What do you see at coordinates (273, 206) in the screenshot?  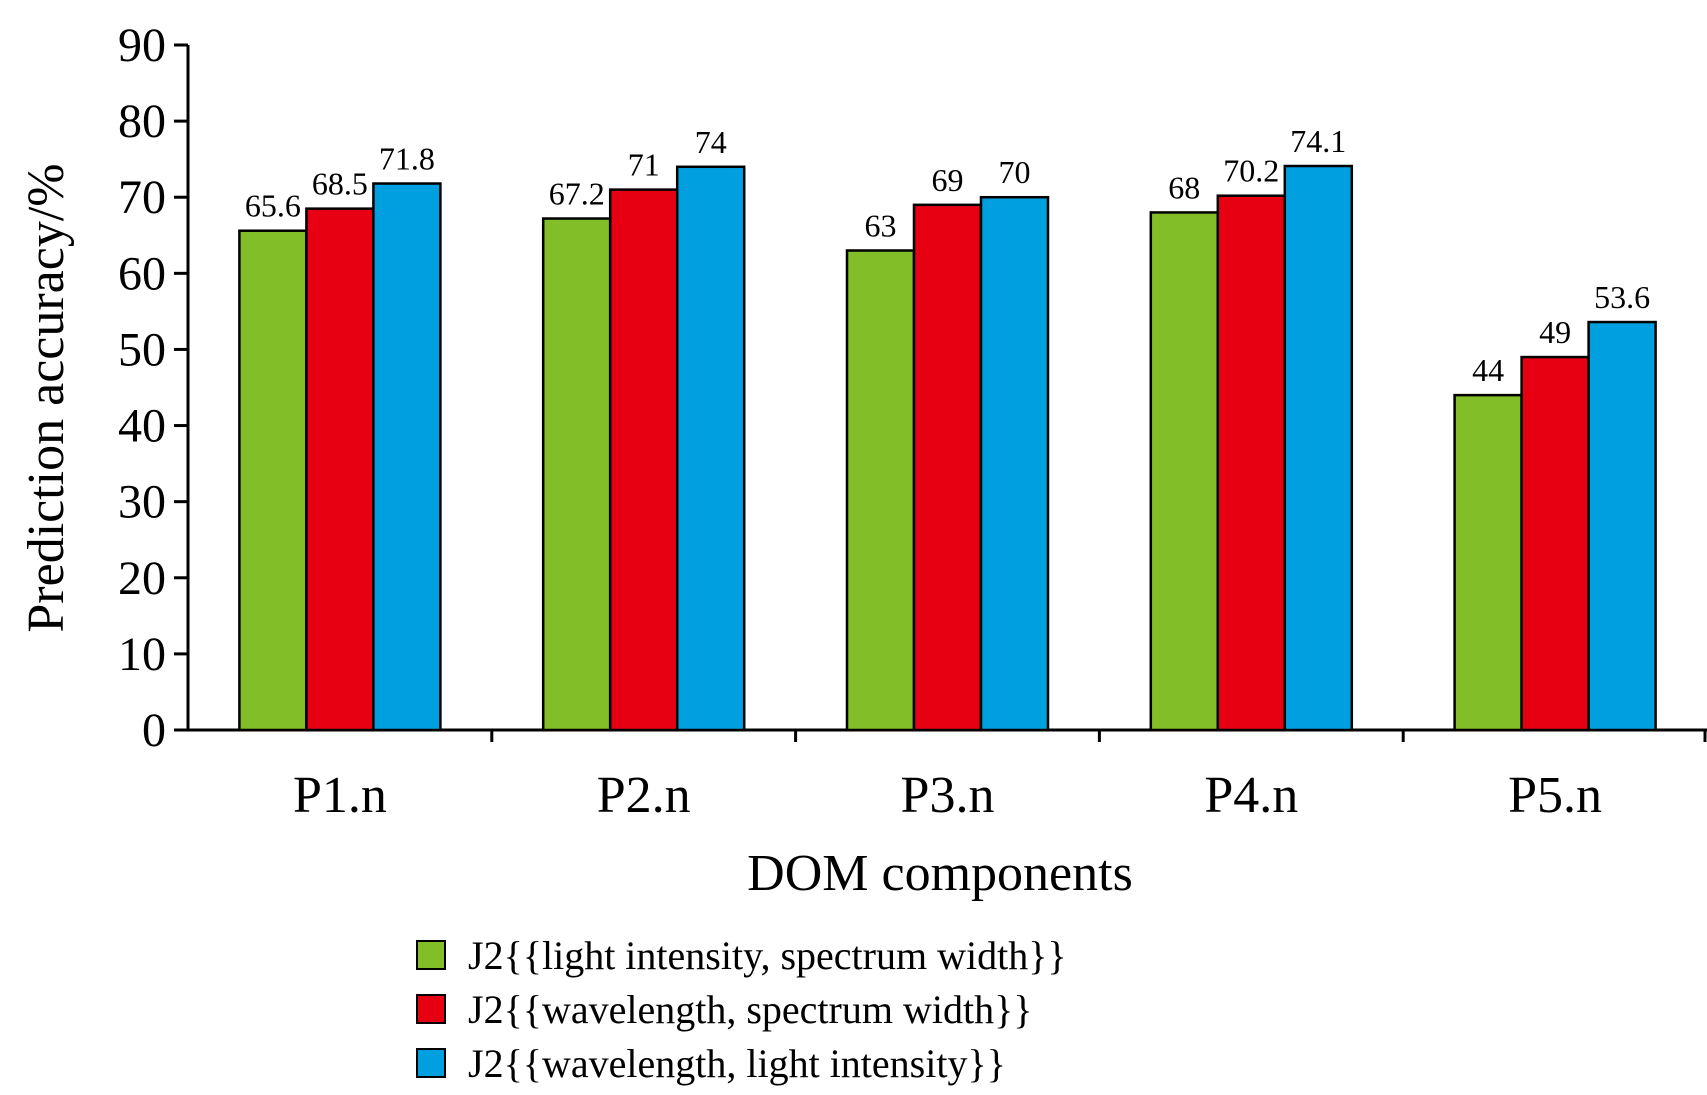 I see `data-label-P1.n-series-0: 65.6` at bounding box center [273, 206].